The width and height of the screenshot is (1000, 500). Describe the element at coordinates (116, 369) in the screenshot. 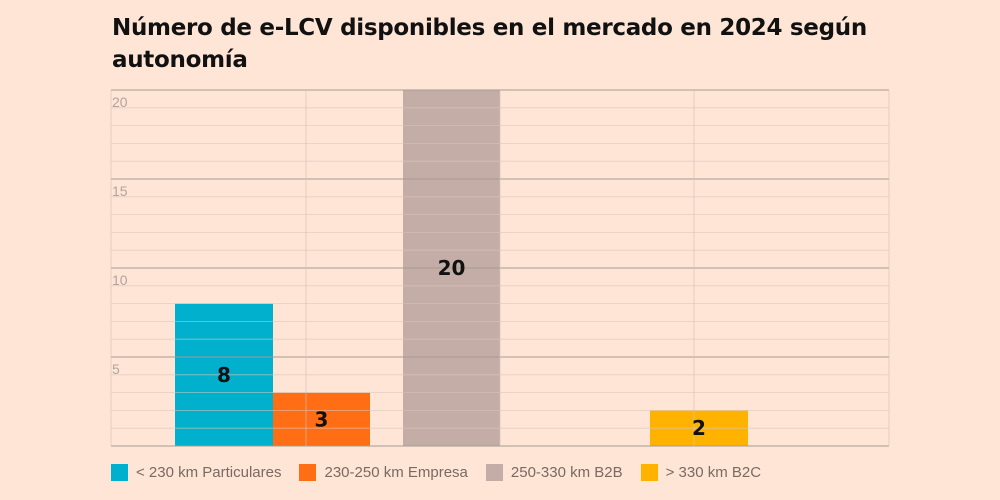

I see `y-tick-label: 5` at that location.